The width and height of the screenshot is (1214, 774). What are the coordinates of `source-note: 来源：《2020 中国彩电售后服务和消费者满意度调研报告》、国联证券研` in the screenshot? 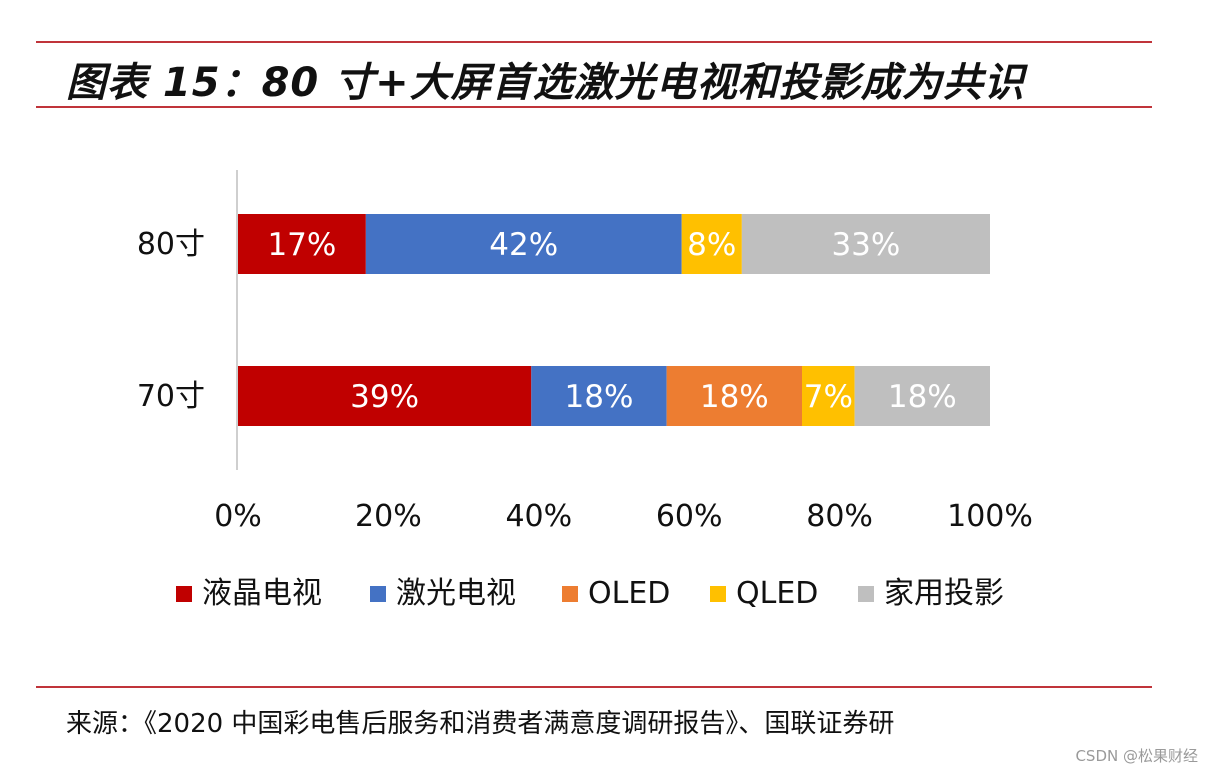 It's located at (480, 724).